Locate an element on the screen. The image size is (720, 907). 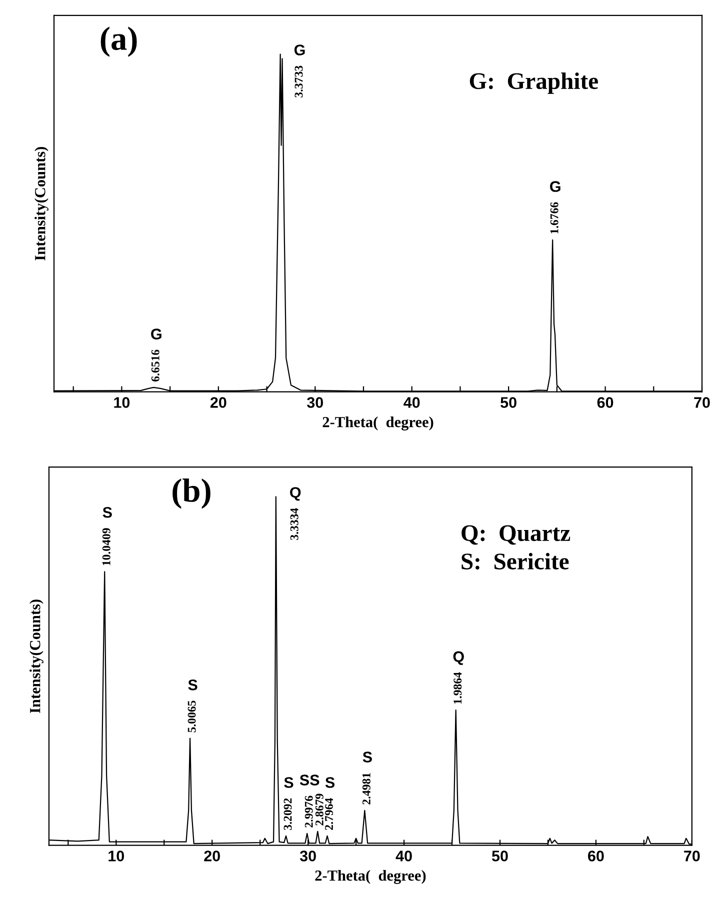
annotation: 3.3334 is located at coordinates (294, 524).